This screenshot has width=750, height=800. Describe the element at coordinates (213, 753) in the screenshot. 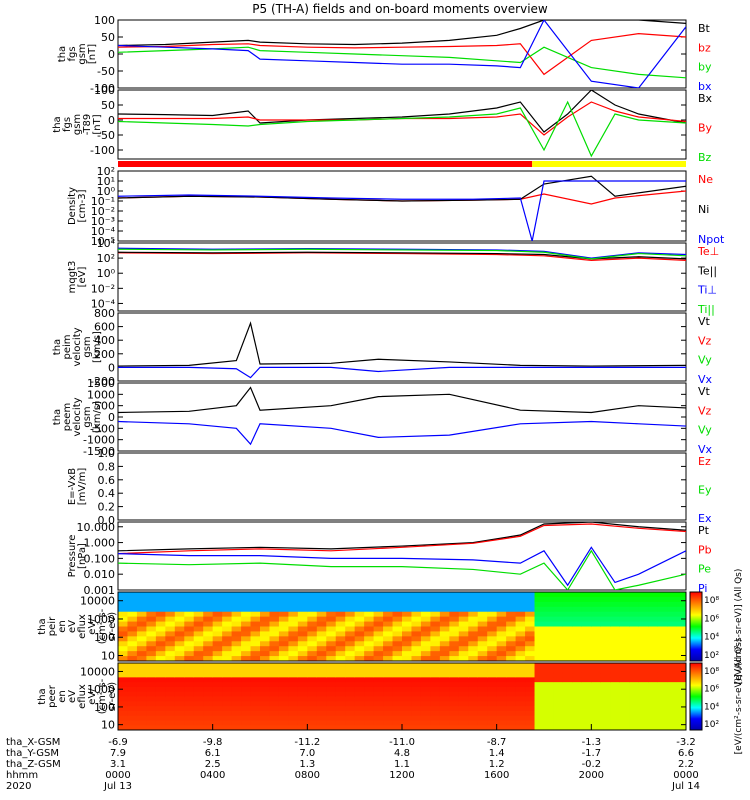

I see `footer-cell: 6.1` at that location.